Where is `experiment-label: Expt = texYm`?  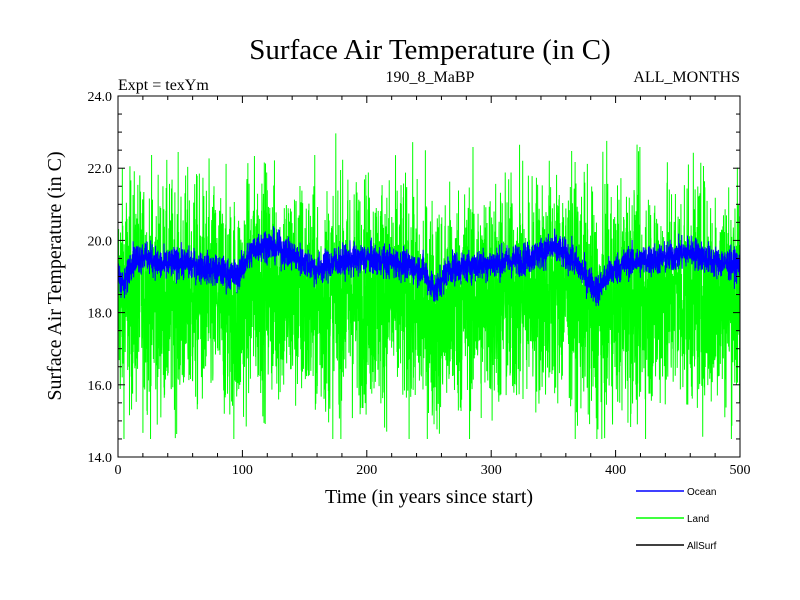 experiment-label: Expt = texYm is located at coordinates (163, 85).